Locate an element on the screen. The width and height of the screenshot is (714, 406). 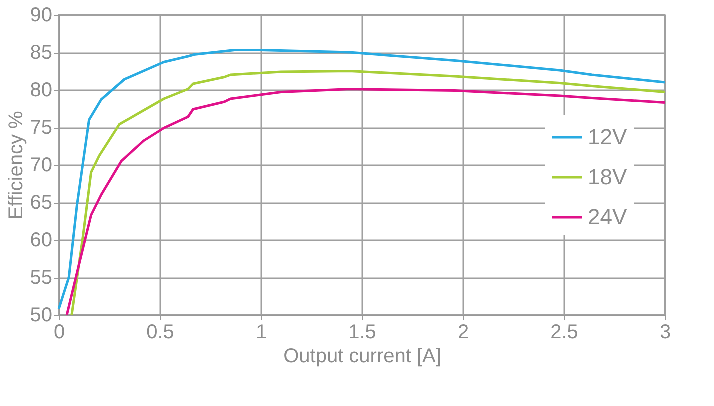
y-tick-label: 75 is located at coordinates (41, 128).